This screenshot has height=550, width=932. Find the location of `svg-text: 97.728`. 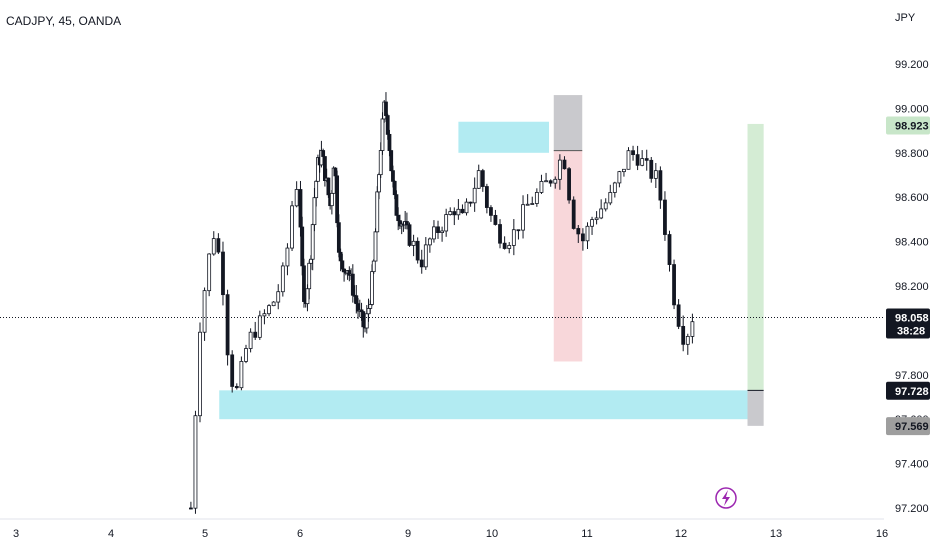

svg-text: 97.728 is located at coordinates (912, 392).